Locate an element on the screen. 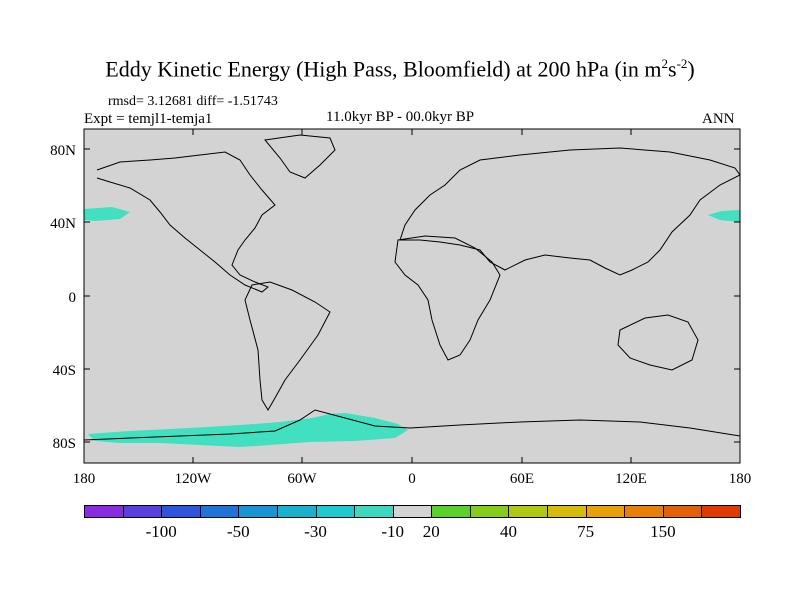 The image size is (800, 600). colorbar-label: -50 is located at coordinates (238, 531).